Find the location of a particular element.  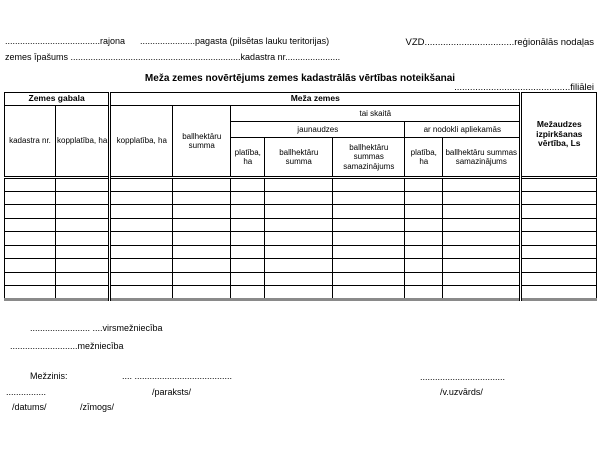

signature-caption: /paraksts/ is located at coordinates (172, 392).